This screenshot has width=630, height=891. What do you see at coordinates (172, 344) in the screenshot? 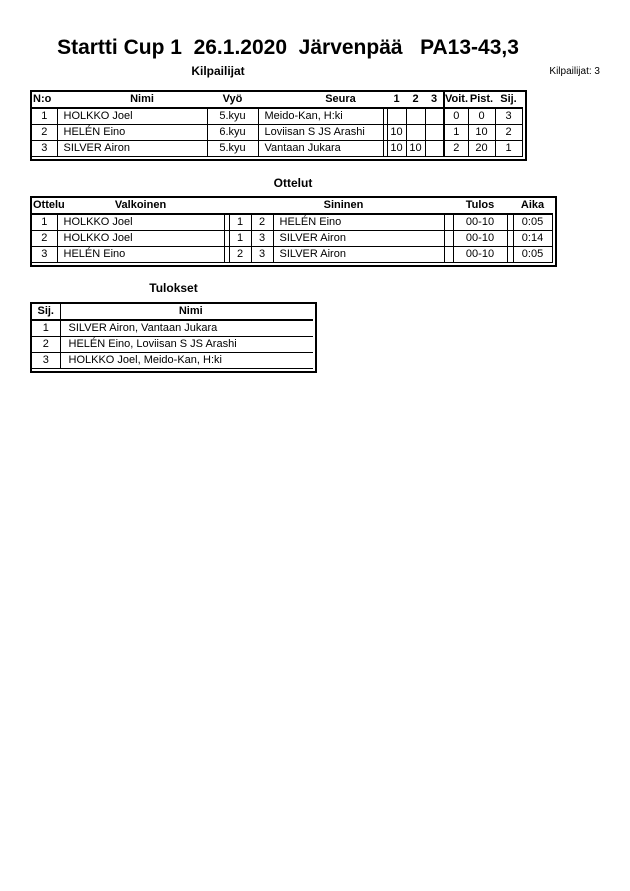
I see `result-row: 2 HELÉN Eino, Loviisan S JS Arashi` at bounding box center [172, 344].